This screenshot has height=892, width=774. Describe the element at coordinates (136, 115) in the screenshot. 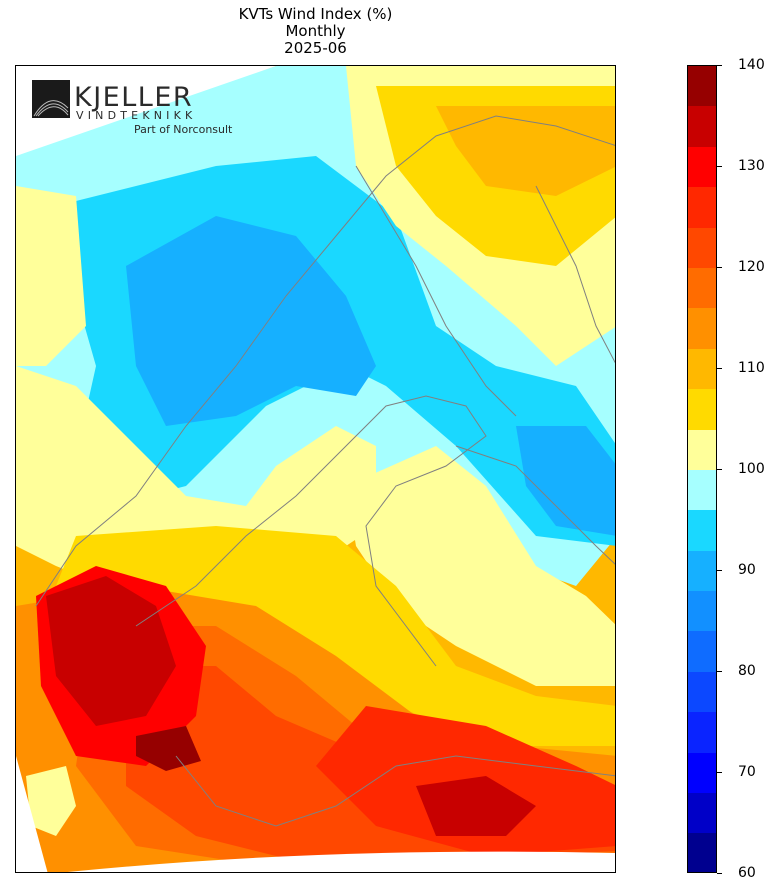

I see `logo-sub: VINDTEKNIKK` at that location.